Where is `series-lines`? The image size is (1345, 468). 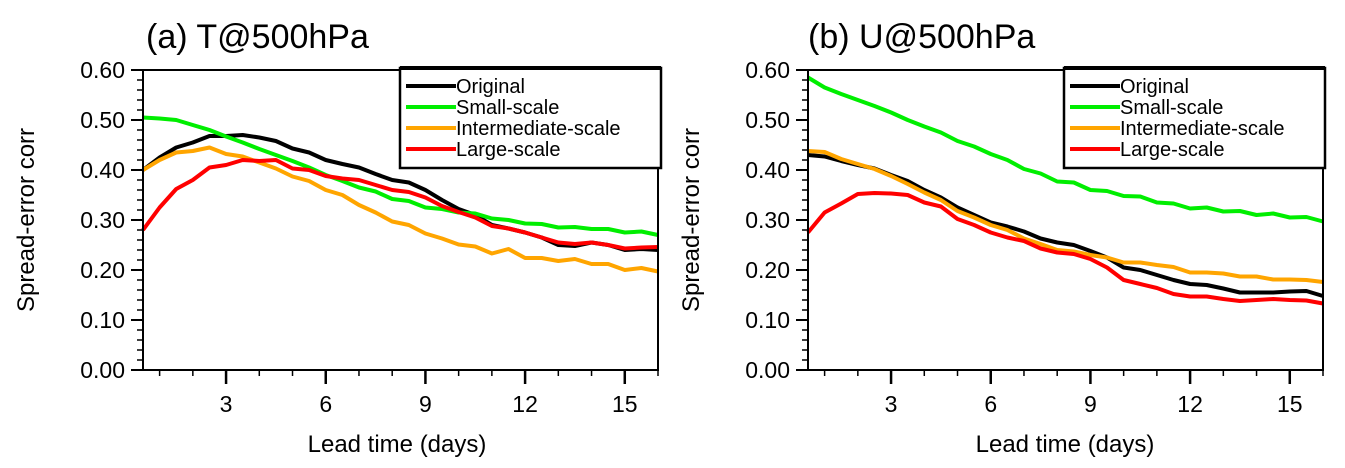
series-lines is located at coordinates (400, 194).